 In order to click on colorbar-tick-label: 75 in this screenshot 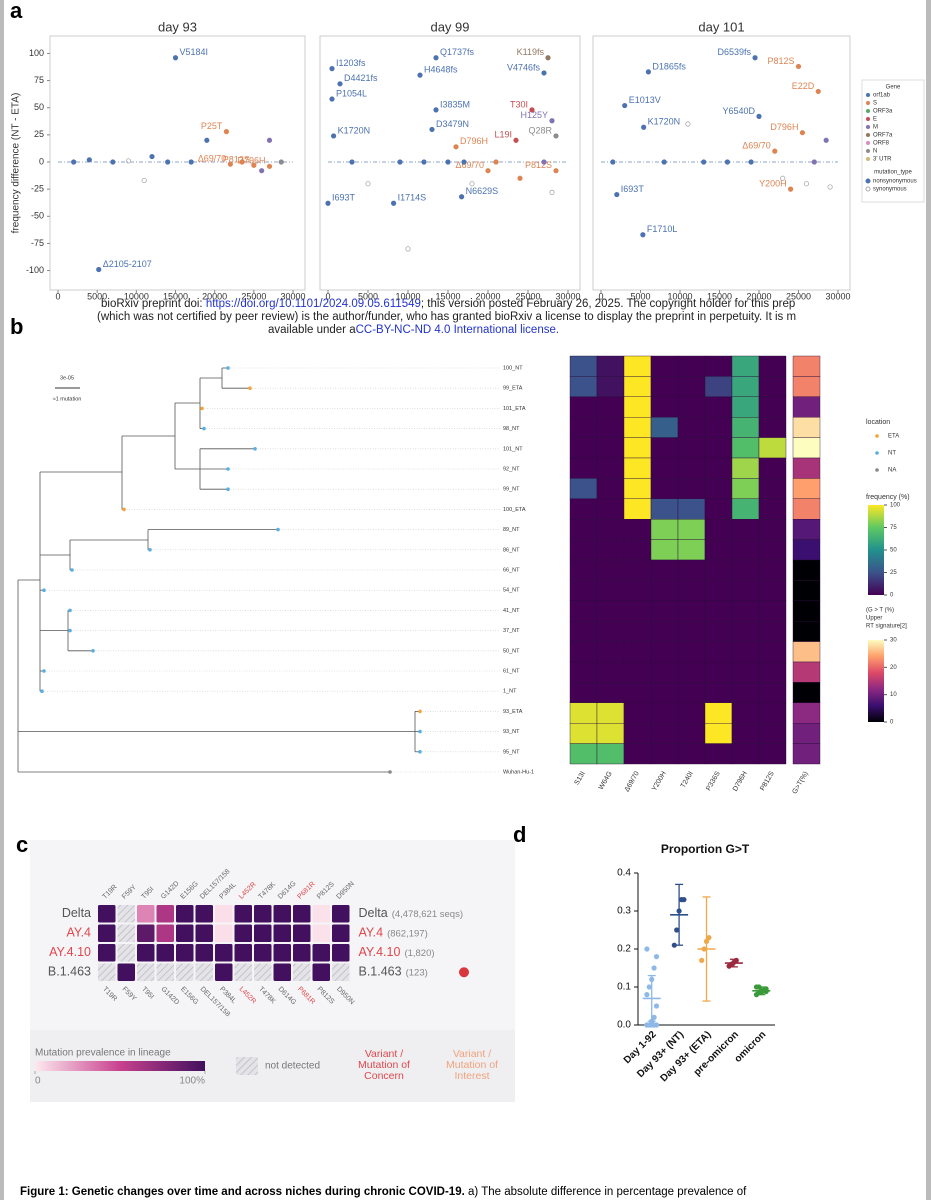, I will do `click(893, 528)`.